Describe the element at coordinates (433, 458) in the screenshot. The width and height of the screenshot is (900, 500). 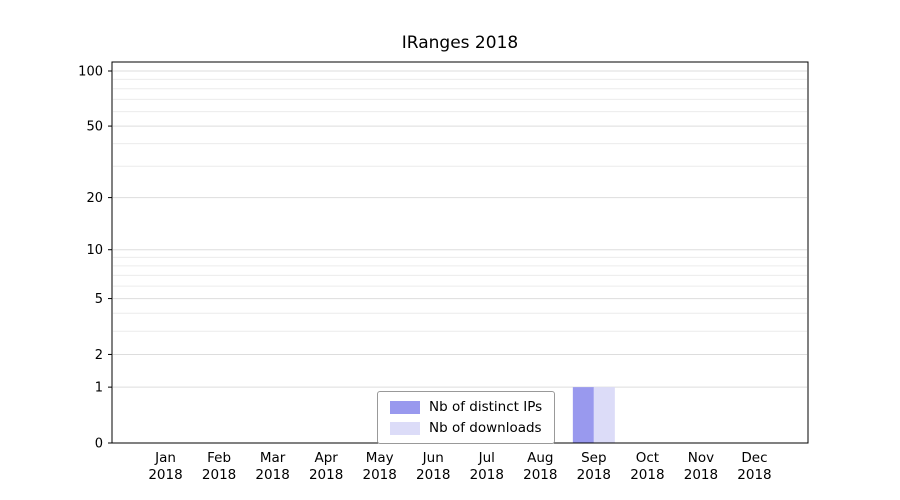
I see `x-tick-label-month: Jun` at that location.